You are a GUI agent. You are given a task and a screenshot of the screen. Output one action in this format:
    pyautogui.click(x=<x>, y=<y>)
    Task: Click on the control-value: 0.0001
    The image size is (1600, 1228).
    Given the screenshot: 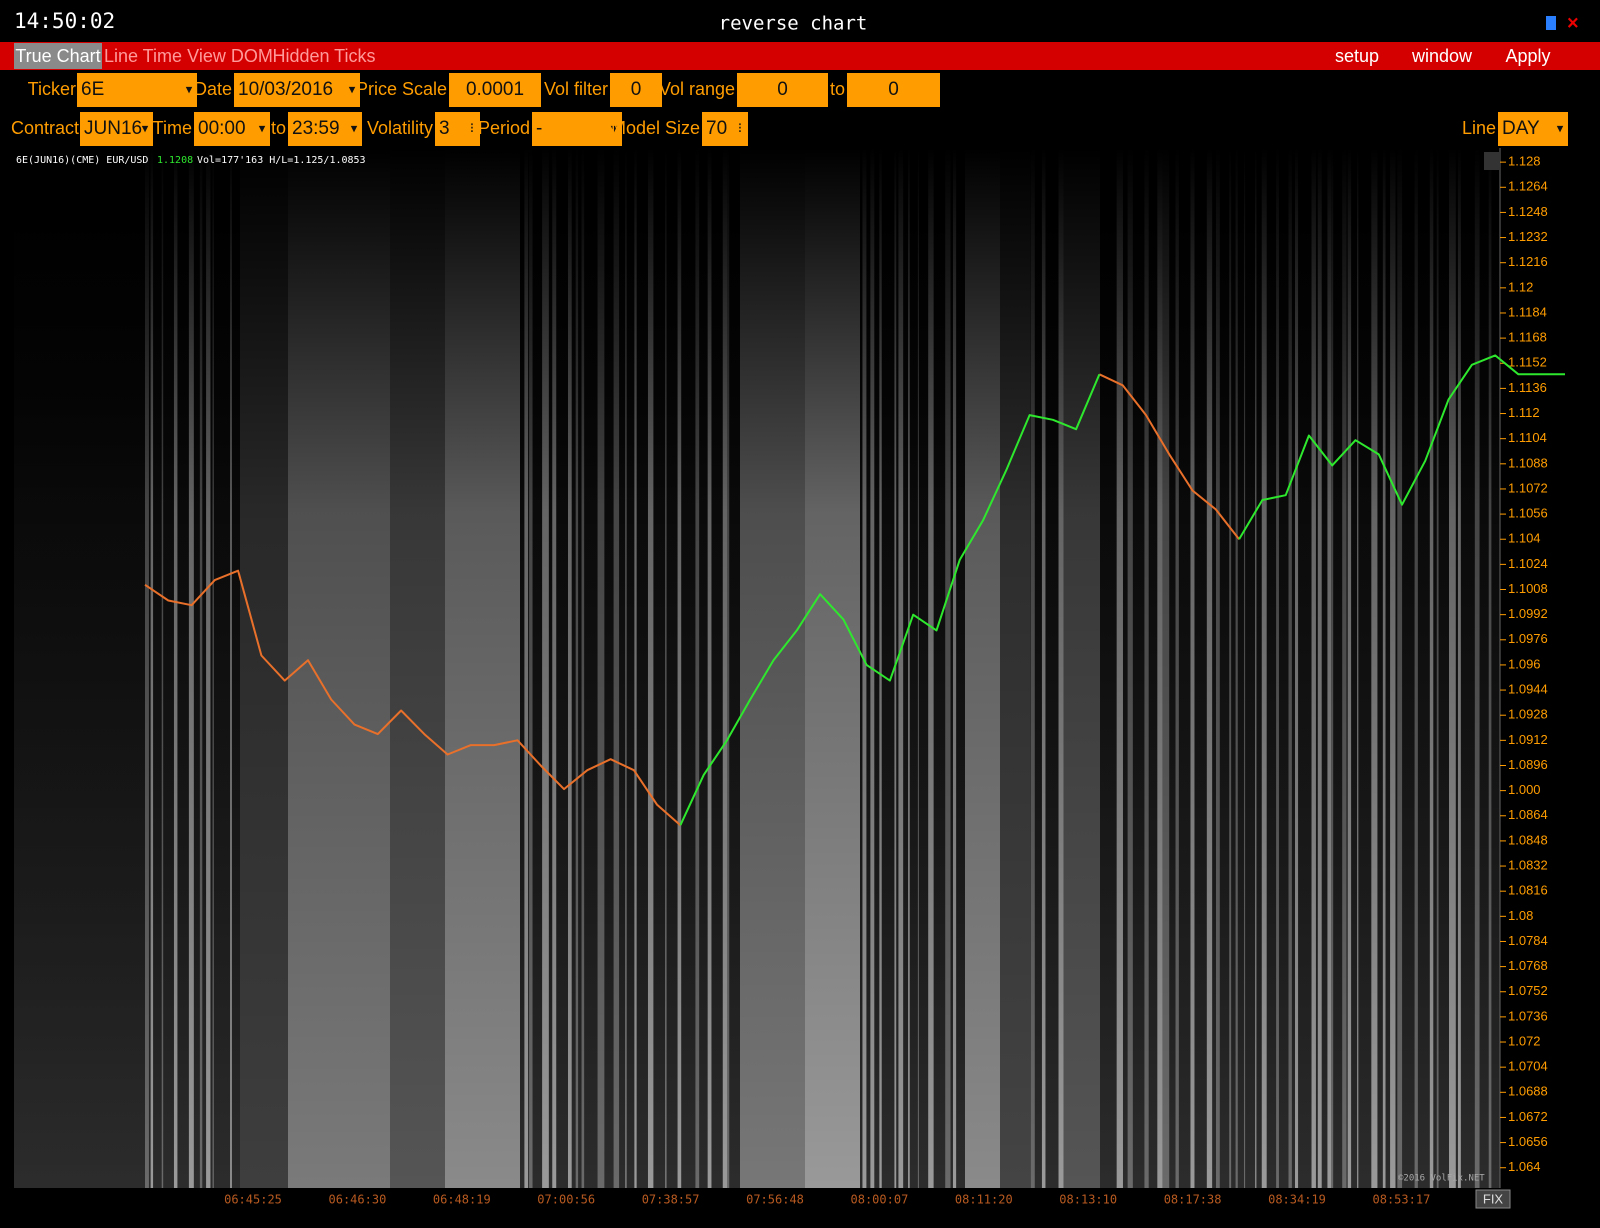 What is the action you would take?
    pyautogui.click(x=495, y=89)
    